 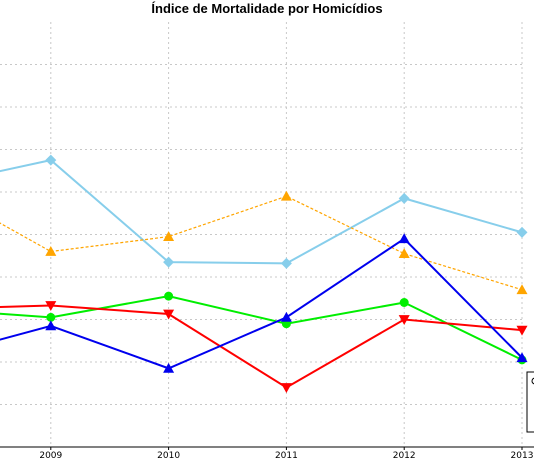 I want to click on legend, so click(x=530, y=402).